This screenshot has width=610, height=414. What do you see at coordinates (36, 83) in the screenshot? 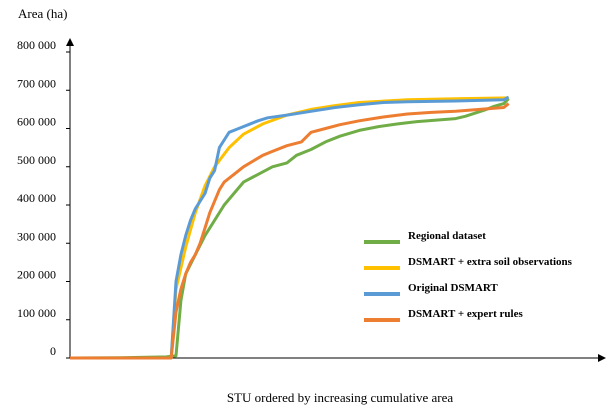
I see `y-tick-label: 700 000` at bounding box center [36, 83].